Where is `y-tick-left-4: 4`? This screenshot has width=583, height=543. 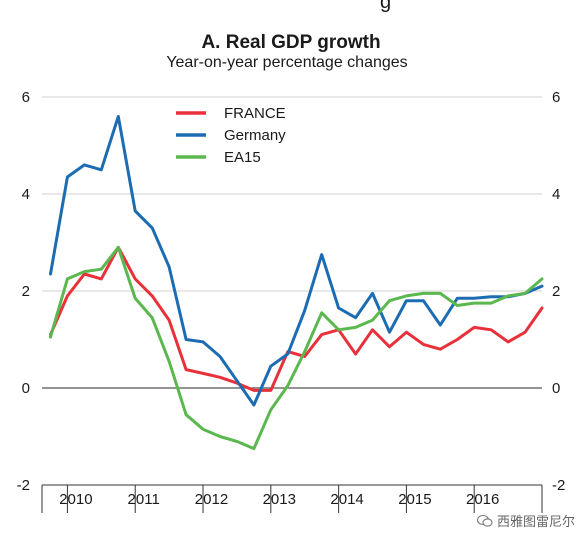
y-tick-left-4: 4 is located at coordinates (26, 194).